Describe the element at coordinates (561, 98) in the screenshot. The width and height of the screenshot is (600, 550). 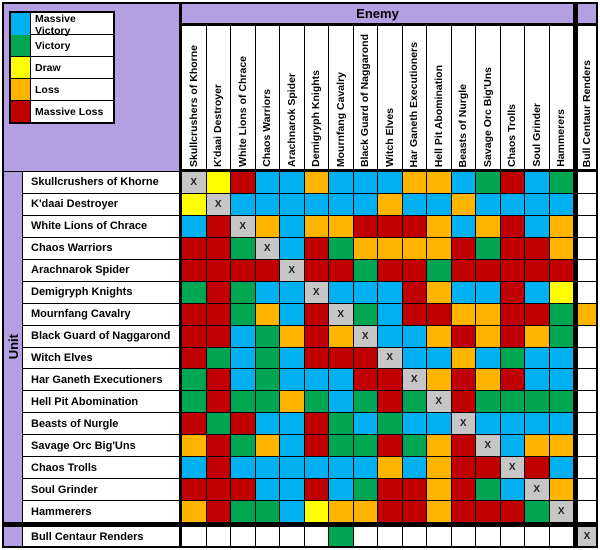
I see `column-header-hammerers: Hammerers` at that location.